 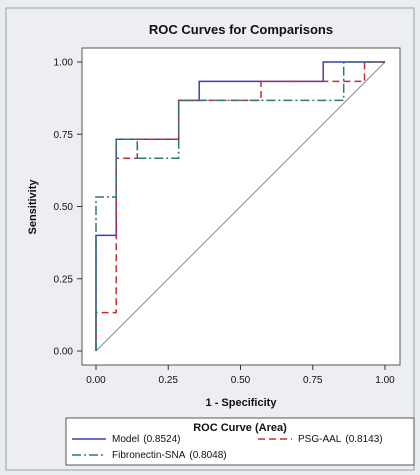 I want to click on x-tick-label: 1.00, so click(x=385, y=380).